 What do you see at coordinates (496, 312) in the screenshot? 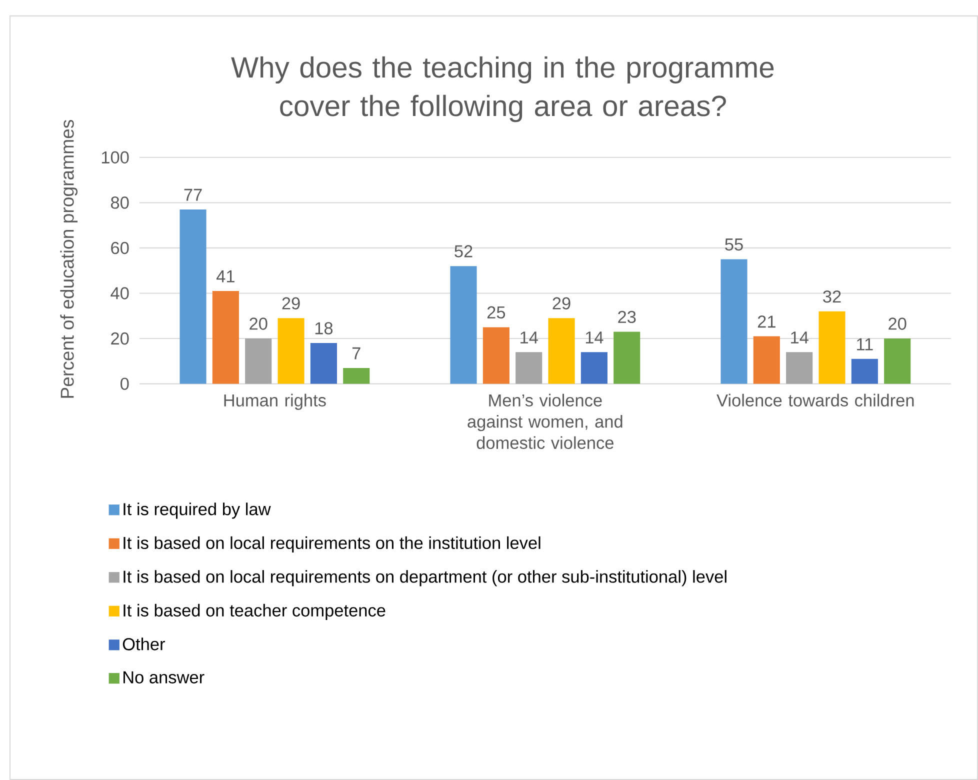
I see `data-label: 25` at bounding box center [496, 312].